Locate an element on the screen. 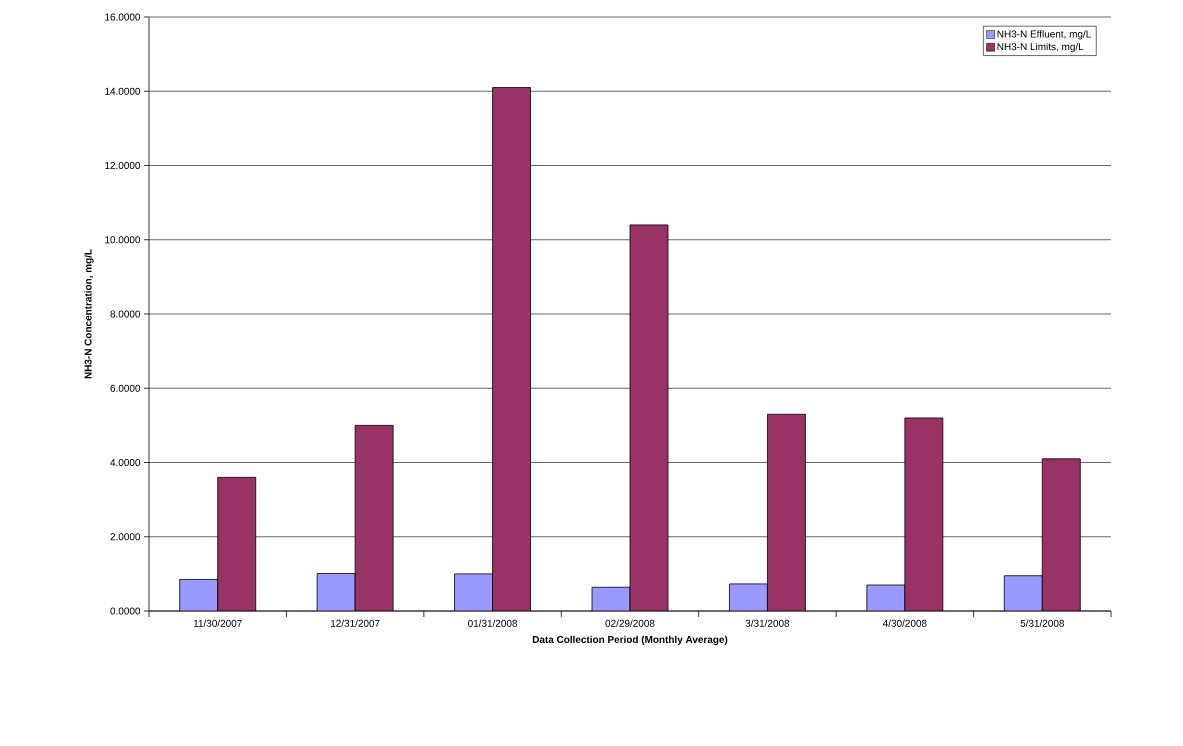 The width and height of the screenshot is (1183, 746). x-axis-title: Data Collection Period (Monthly Average) is located at coordinates (630, 640).